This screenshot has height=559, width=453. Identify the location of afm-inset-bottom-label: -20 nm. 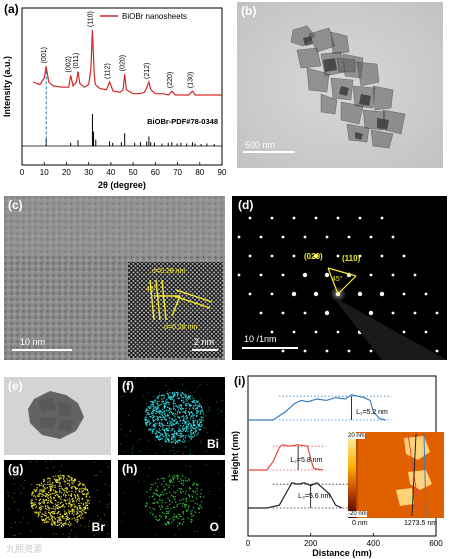
(357, 514).